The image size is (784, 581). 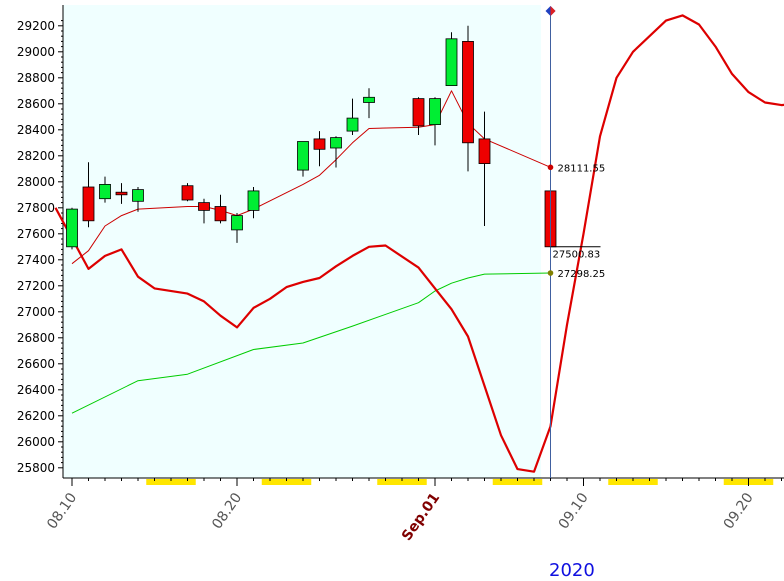 I want to click on current-date-marker, so click(x=550, y=242).